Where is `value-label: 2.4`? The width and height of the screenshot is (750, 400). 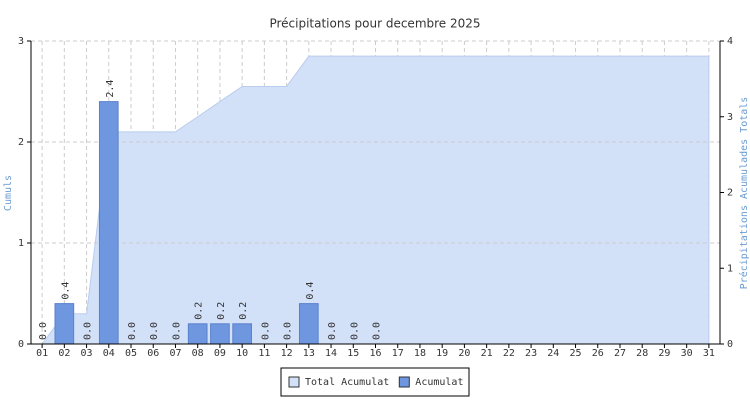
value-label: 2.4 is located at coordinates (110, 89).